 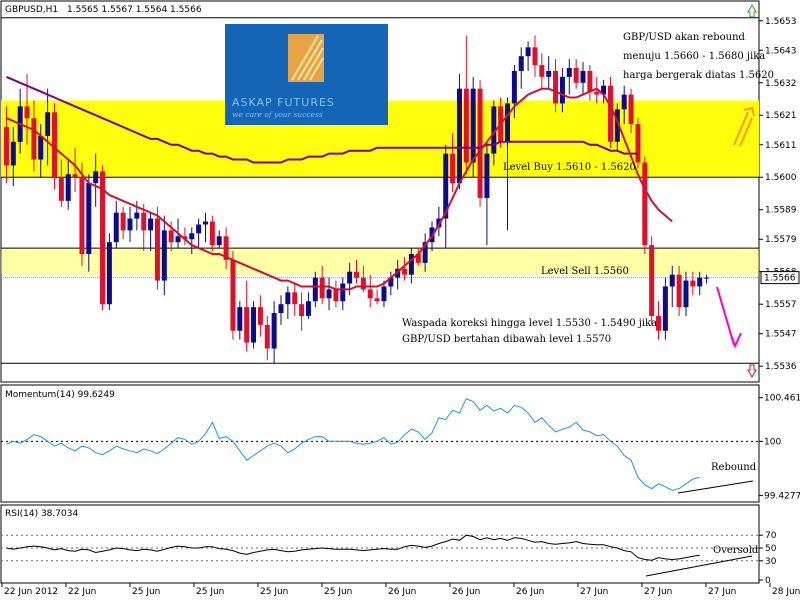 I want to click on rsi-trend-line, so click(x=699, y=566).